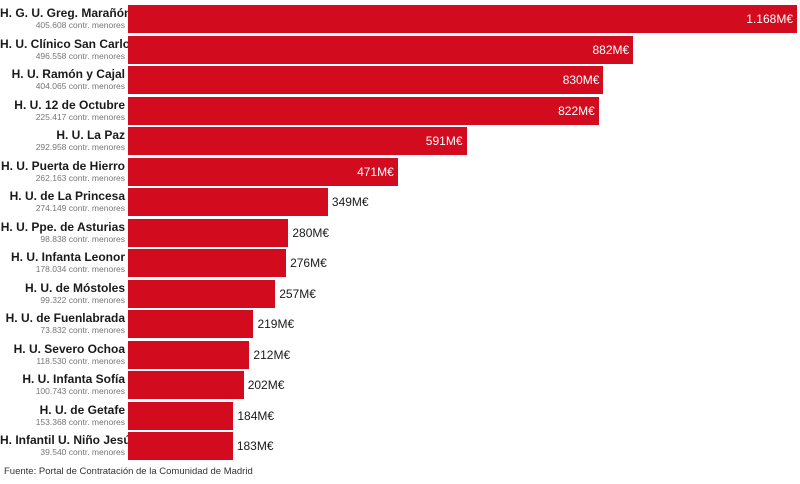 The width and height of the screenshot is (800, 484). Describe the element at coordinates (62, 165) in the screenshot. I see `hospital-name: H. U. Puerta de Hierro` at that location.